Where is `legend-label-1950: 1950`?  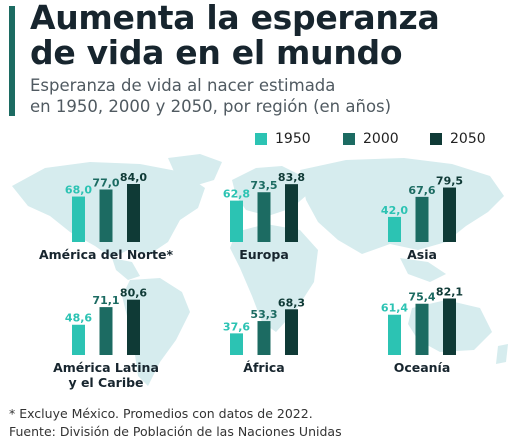
legend-label-1950: 1950 is located at coordinates (293, 139).